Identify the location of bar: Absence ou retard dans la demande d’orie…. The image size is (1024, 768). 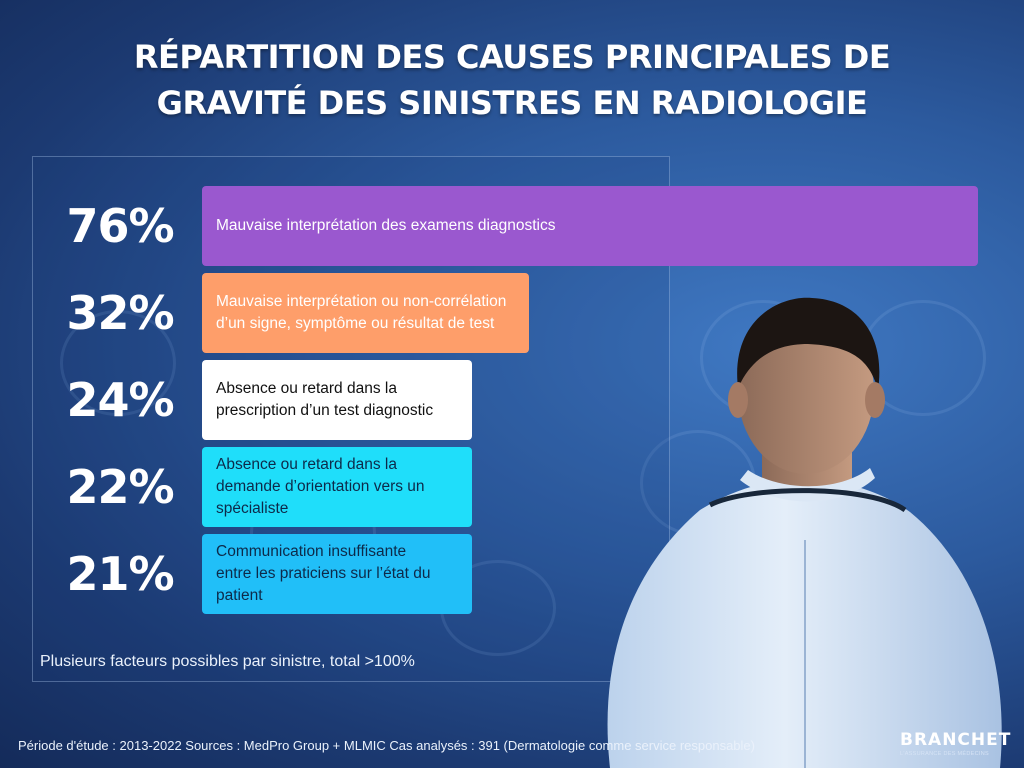
(337, 487).